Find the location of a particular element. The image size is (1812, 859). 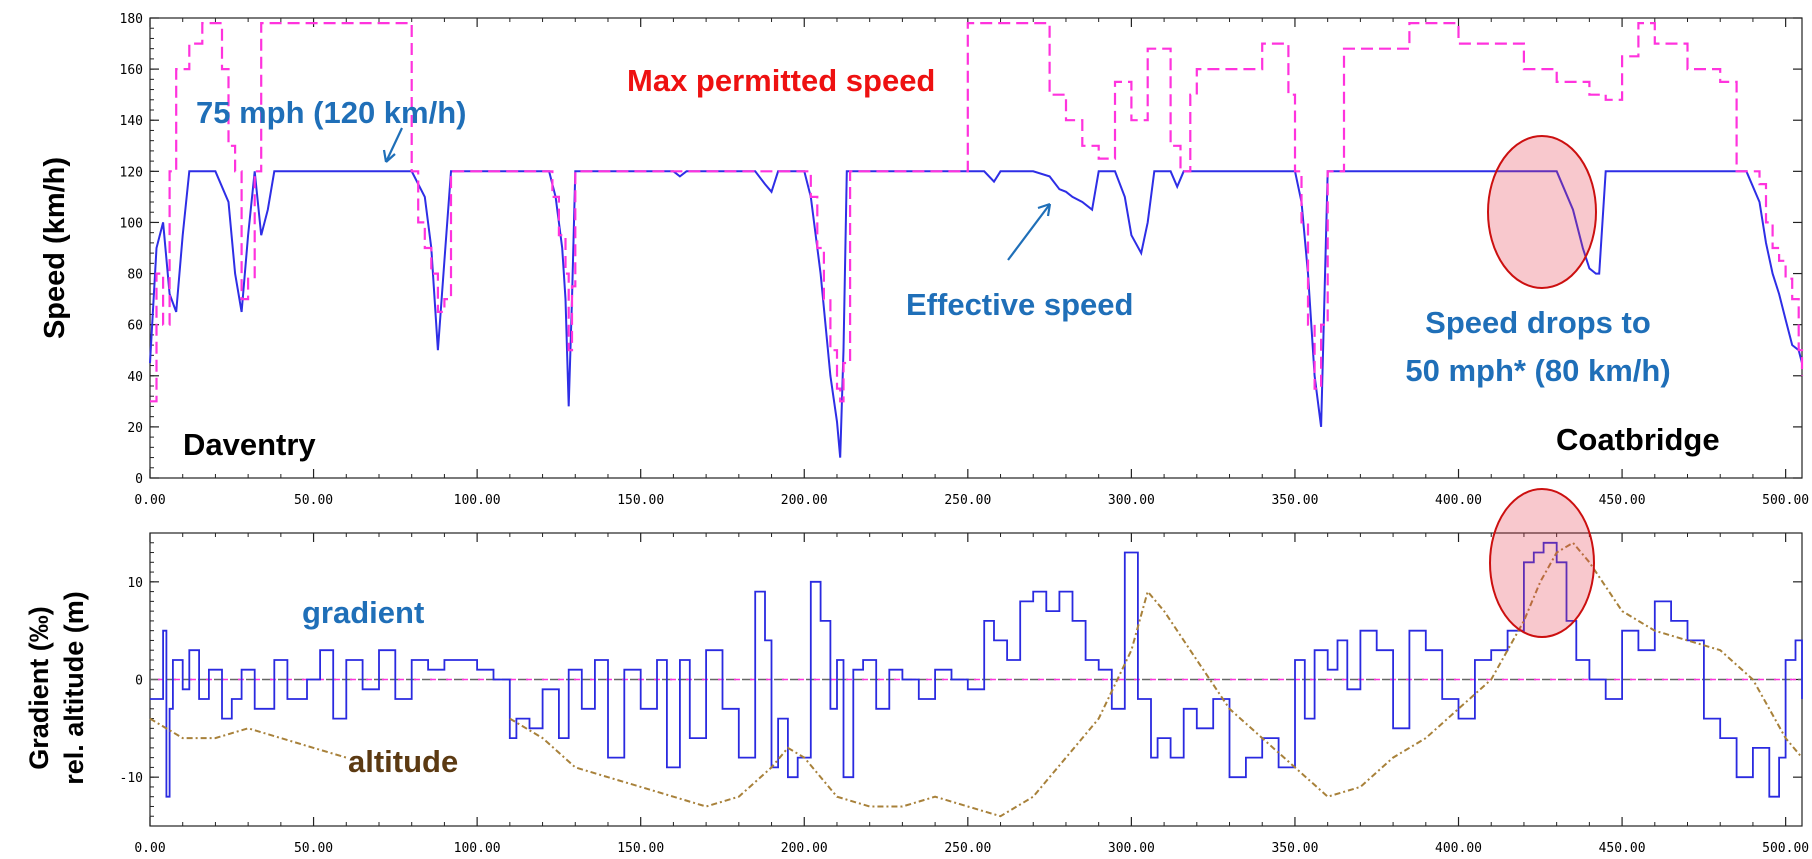

effective-speed-arrowhead is located at coordinates (1044, 209).